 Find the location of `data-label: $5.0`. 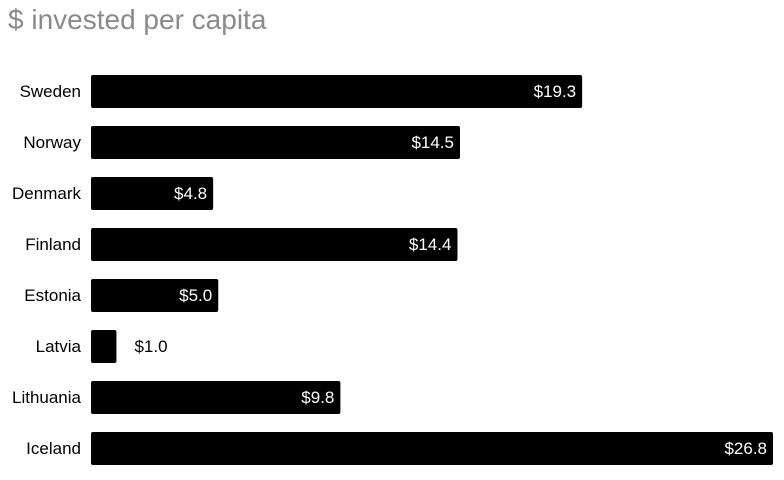

data-label: $5.0 is located at coordinates (195, 295).